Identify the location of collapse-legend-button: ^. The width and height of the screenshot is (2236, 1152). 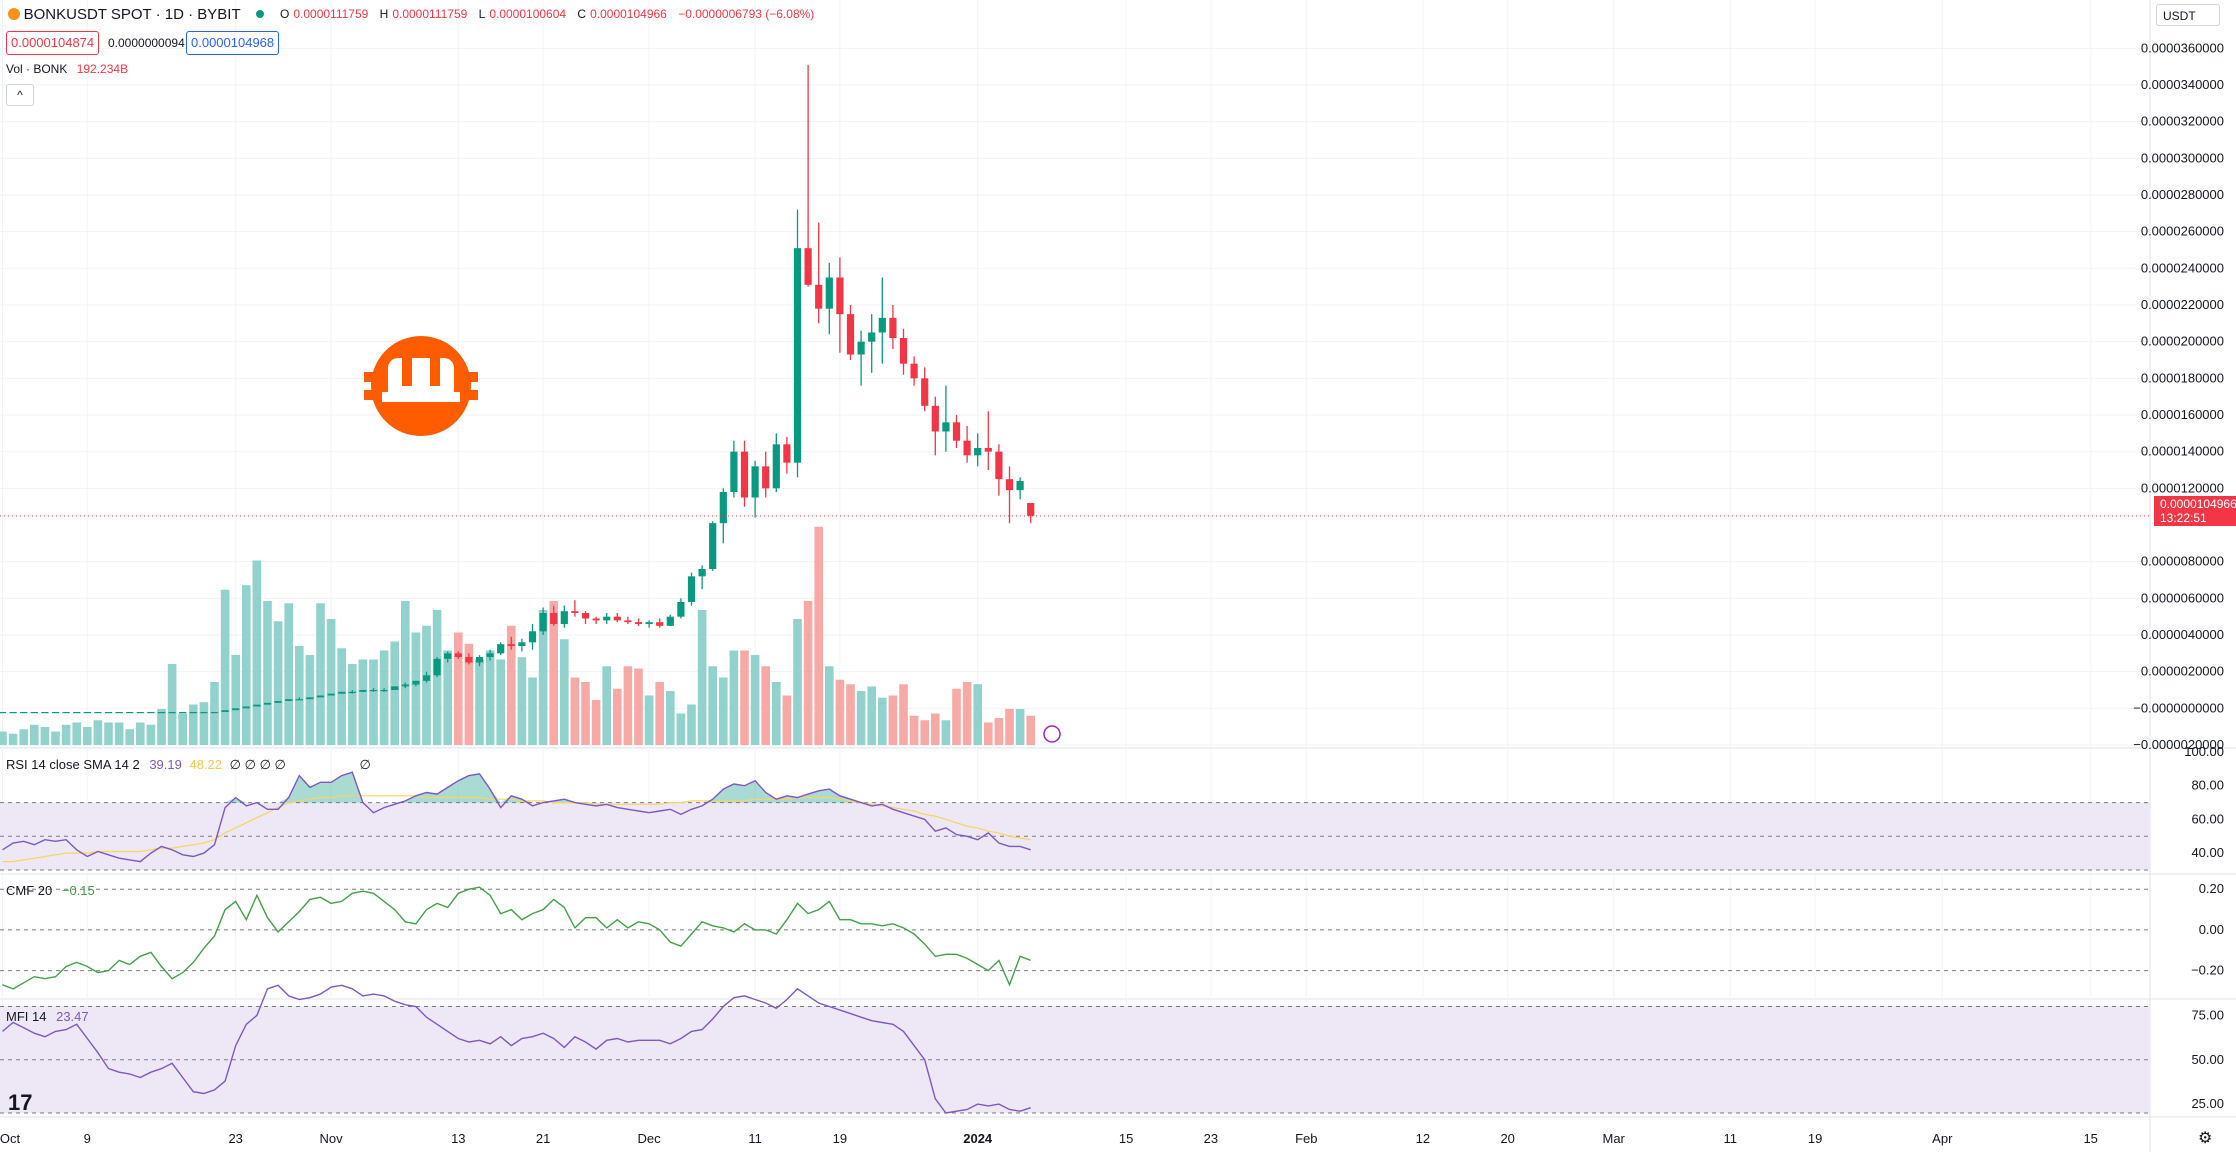
(20, 95).